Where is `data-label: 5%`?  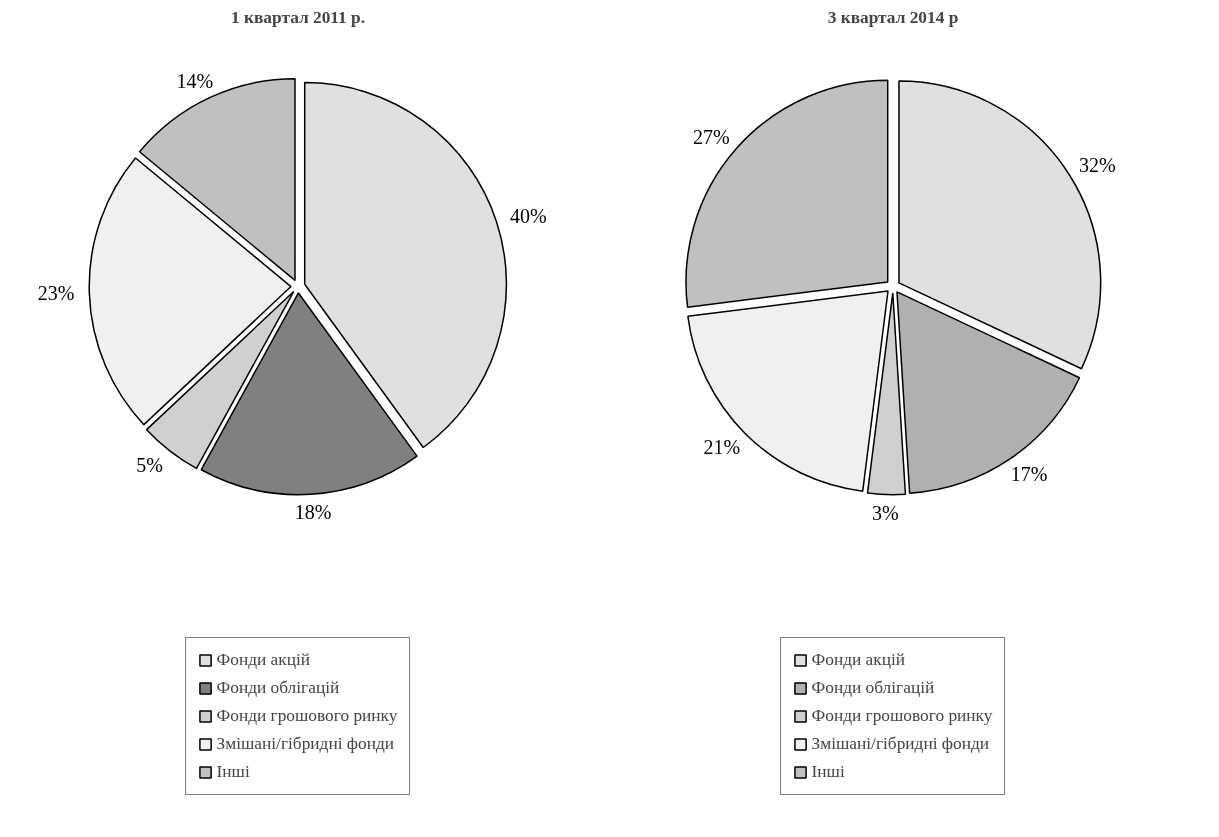 data-label: 5% is located at coordinates (149, 465).